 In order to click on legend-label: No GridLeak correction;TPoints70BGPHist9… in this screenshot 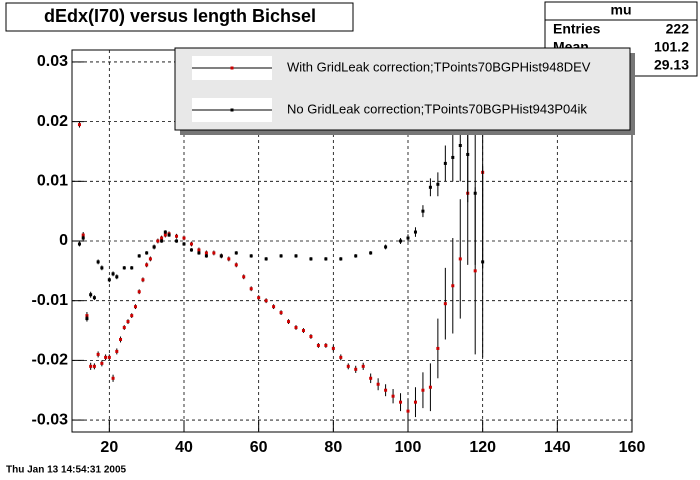, I will do `click(437, 108)`.